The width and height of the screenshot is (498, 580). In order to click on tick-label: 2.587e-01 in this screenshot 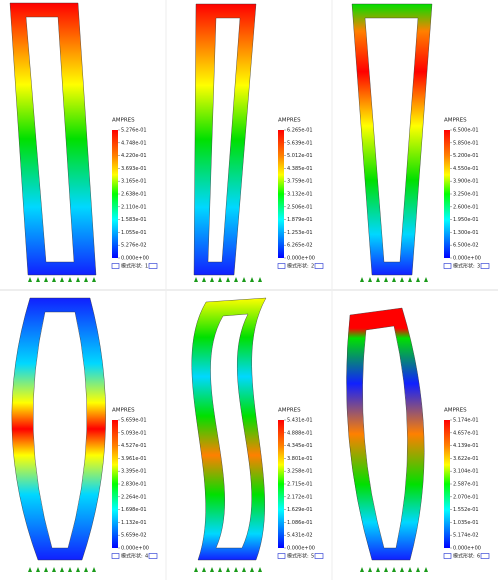, I will do `click(466, 485)`.